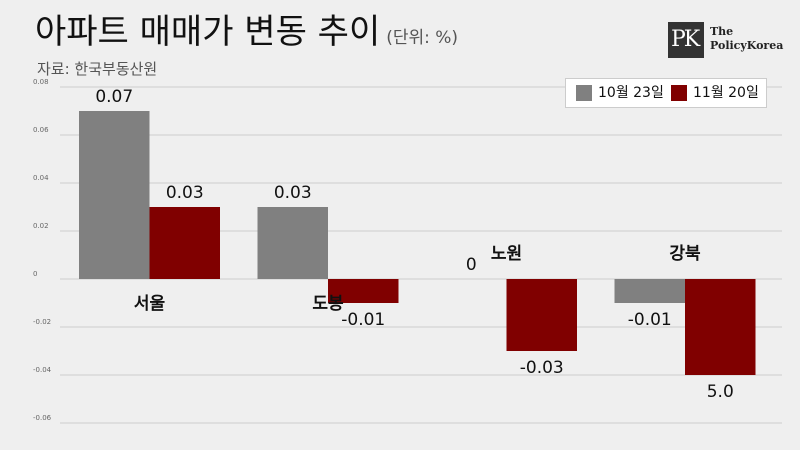 The width and height of the screenshot is (800, 450). I want to click on chart-title-text: 아파트 매매가 변동 추이, so click(208, 32).